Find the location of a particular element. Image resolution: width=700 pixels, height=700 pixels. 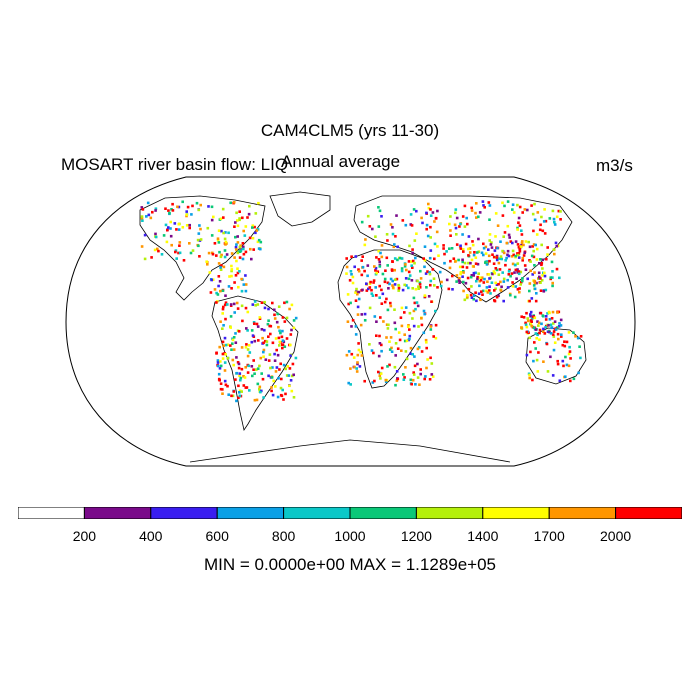

colorbar-tick: 1700 is located at coordinates (549, 536).